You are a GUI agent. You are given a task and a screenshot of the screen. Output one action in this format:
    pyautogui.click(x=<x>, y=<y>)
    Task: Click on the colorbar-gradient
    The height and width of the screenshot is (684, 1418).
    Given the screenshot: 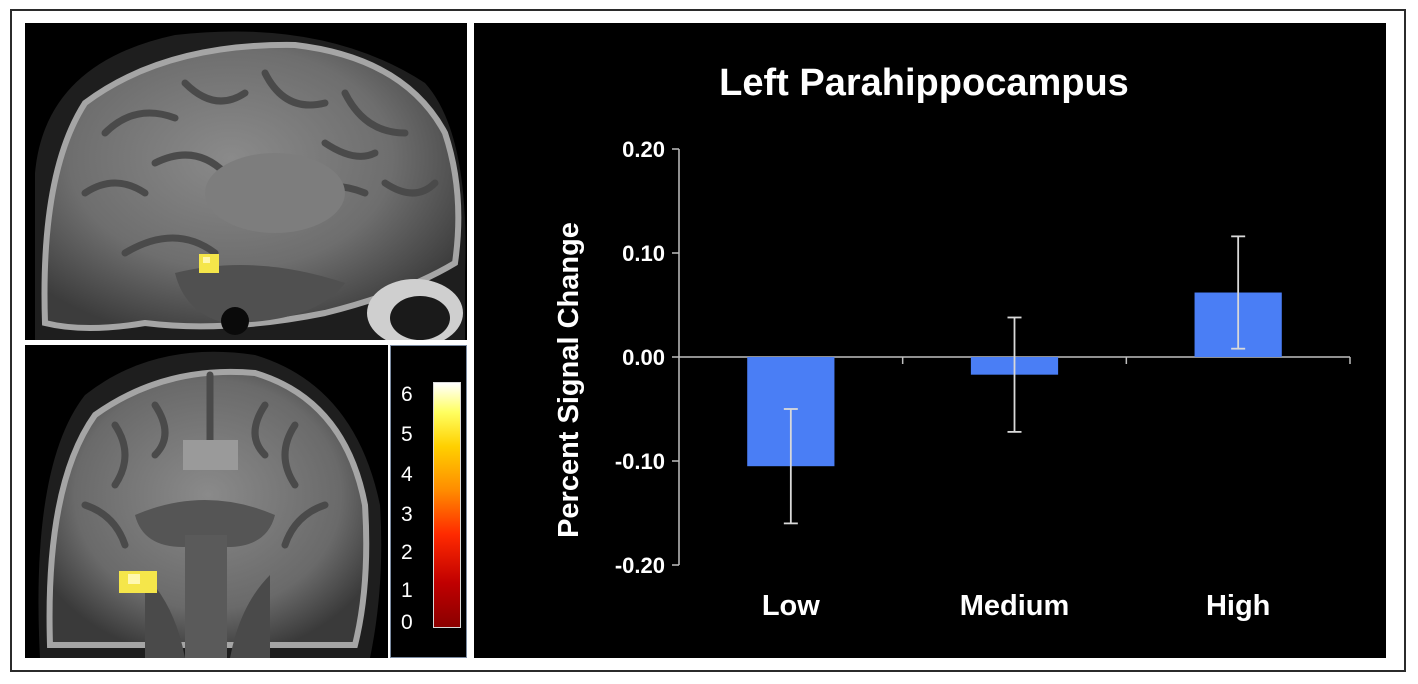 What is the action you would take?
    pyautogui.click(x=447, y=505)
    